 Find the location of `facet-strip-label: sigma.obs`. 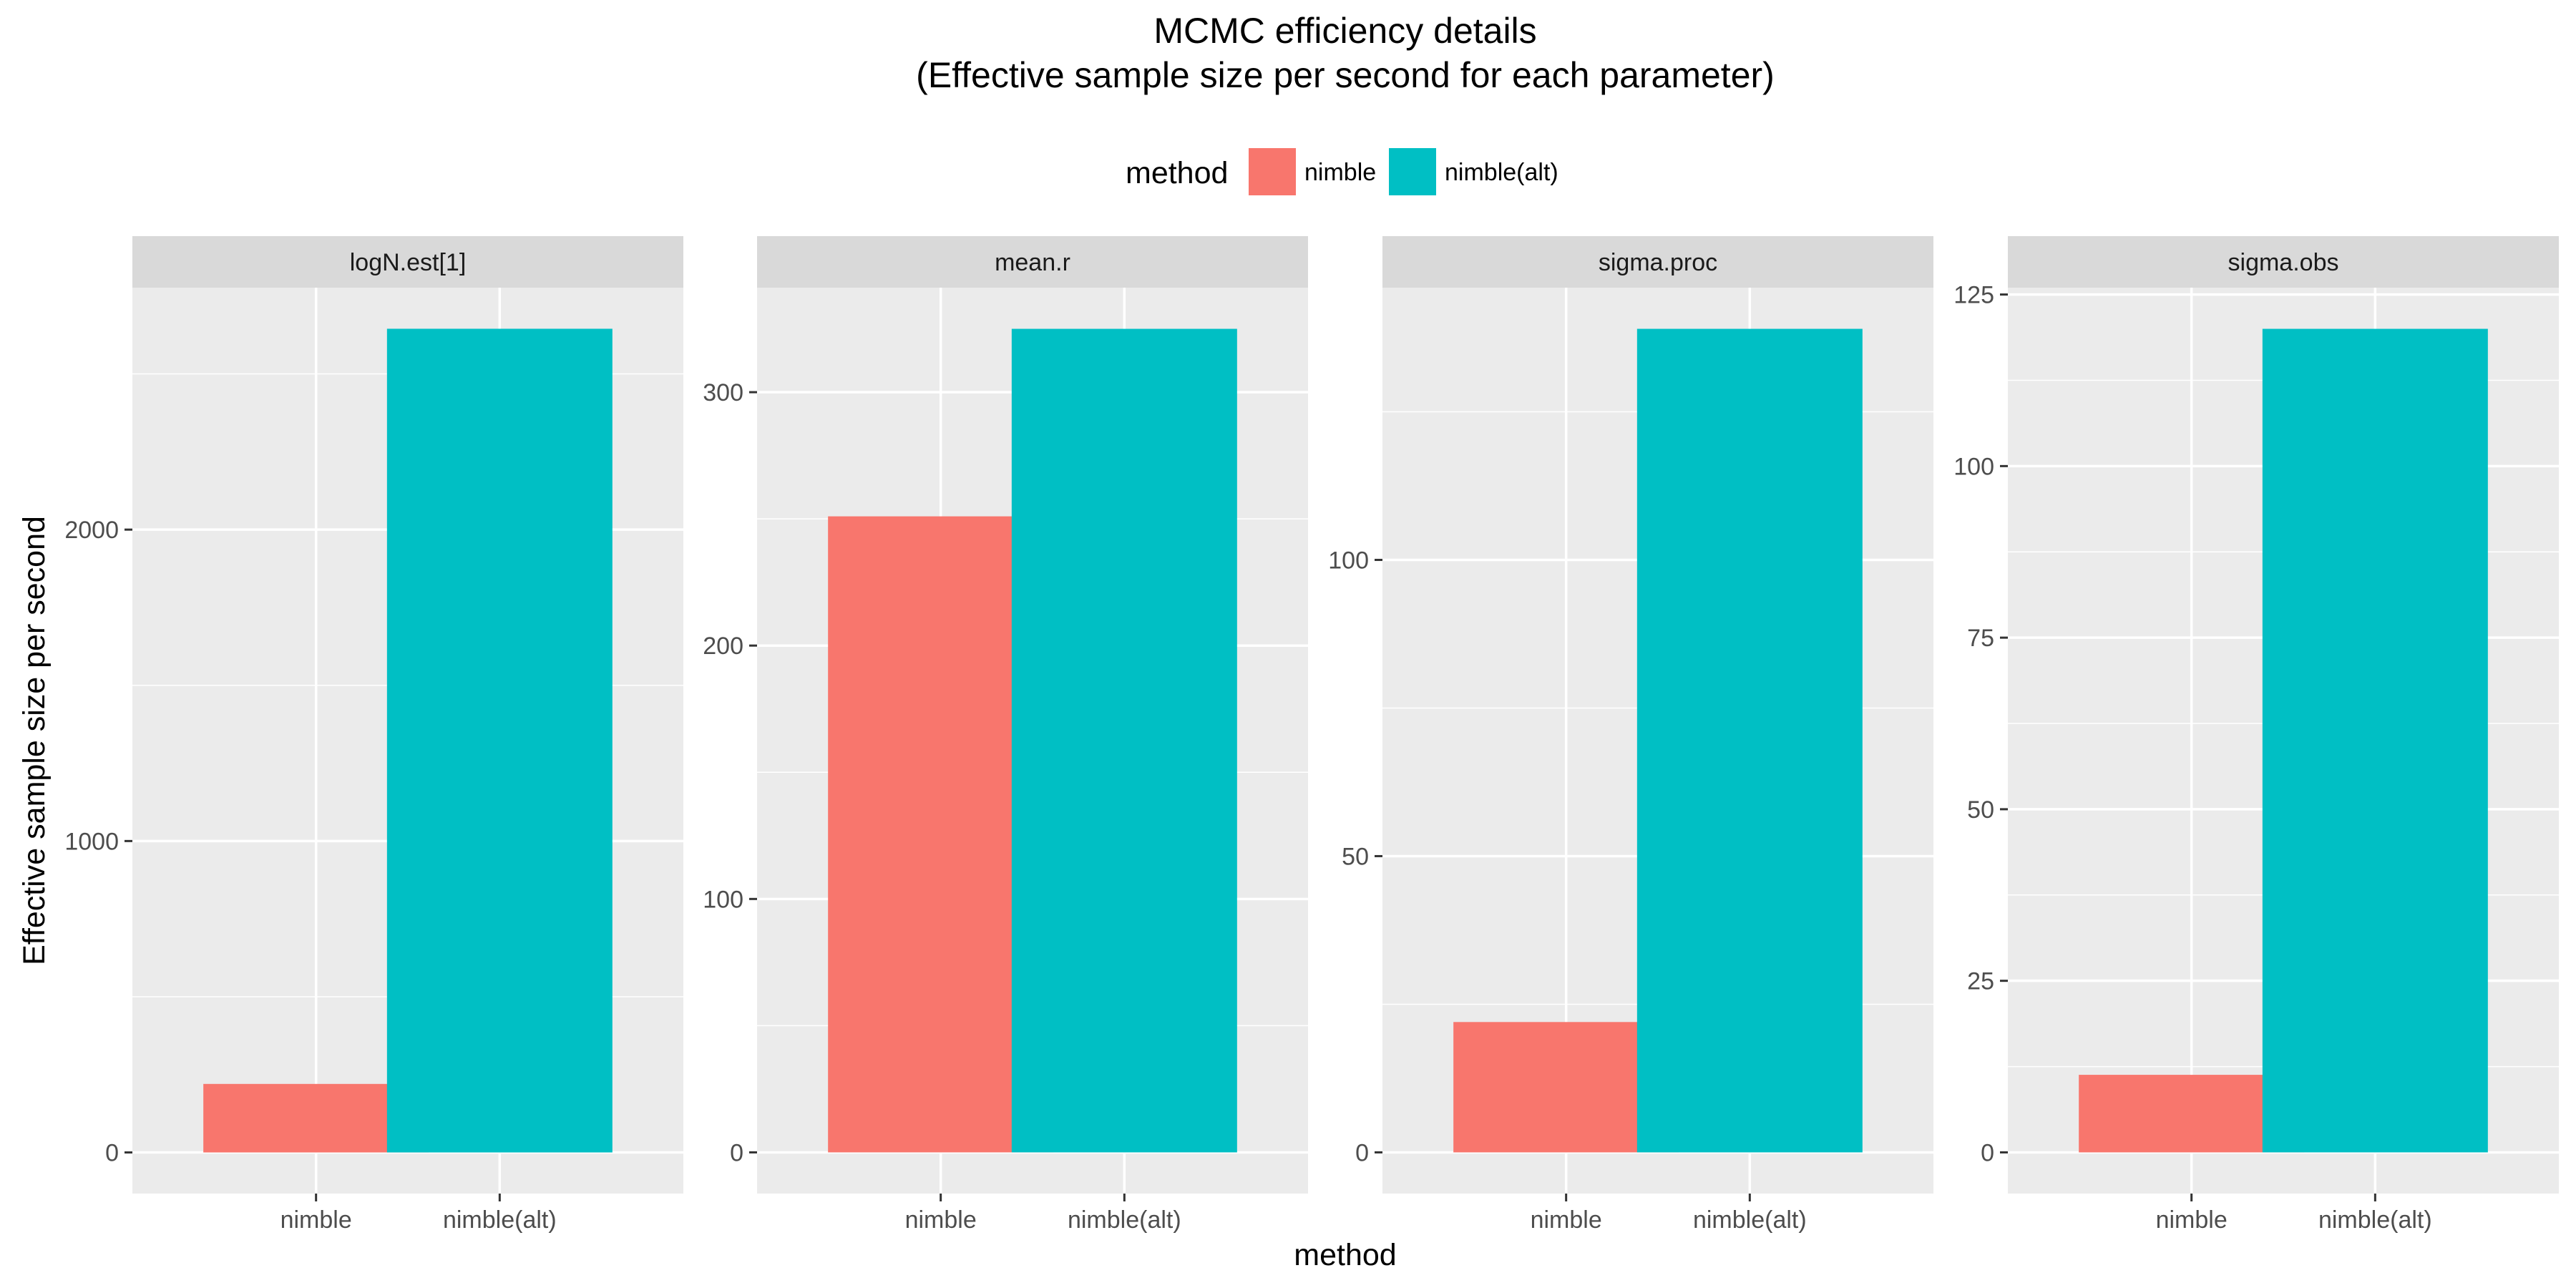

facet-strip-label: sigma.obs is located at coordinates (2283, 262).